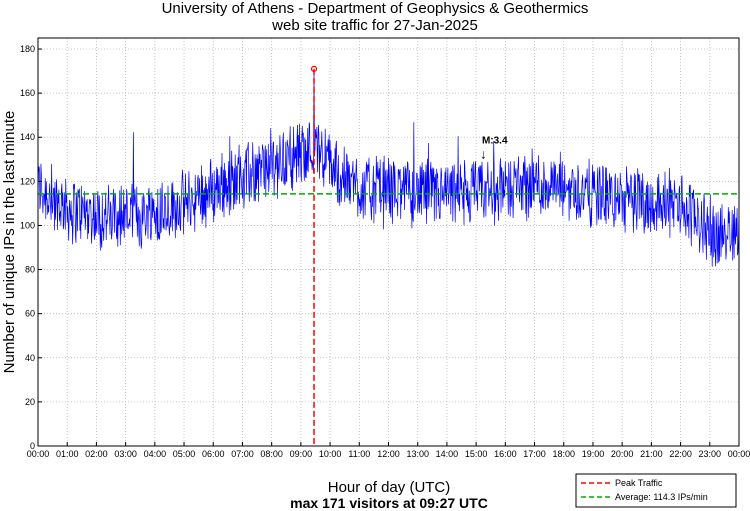  What do you see at coordinates (389, 503) in the screenshot?
I see `x-axis-sublabel: max 171 visitors at 09:27 UTC` at bounding box center [389, 503].